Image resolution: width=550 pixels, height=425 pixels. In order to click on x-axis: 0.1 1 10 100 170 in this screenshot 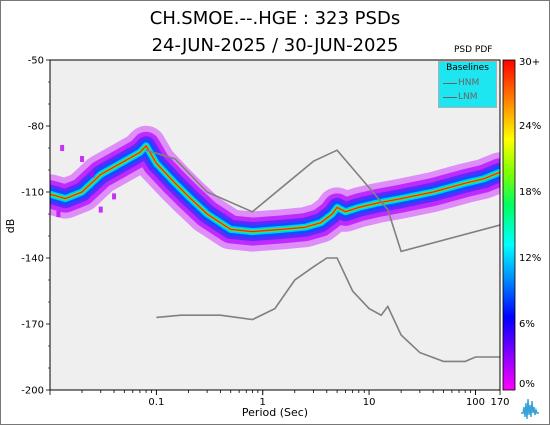, I will do `click(279, 399)`.